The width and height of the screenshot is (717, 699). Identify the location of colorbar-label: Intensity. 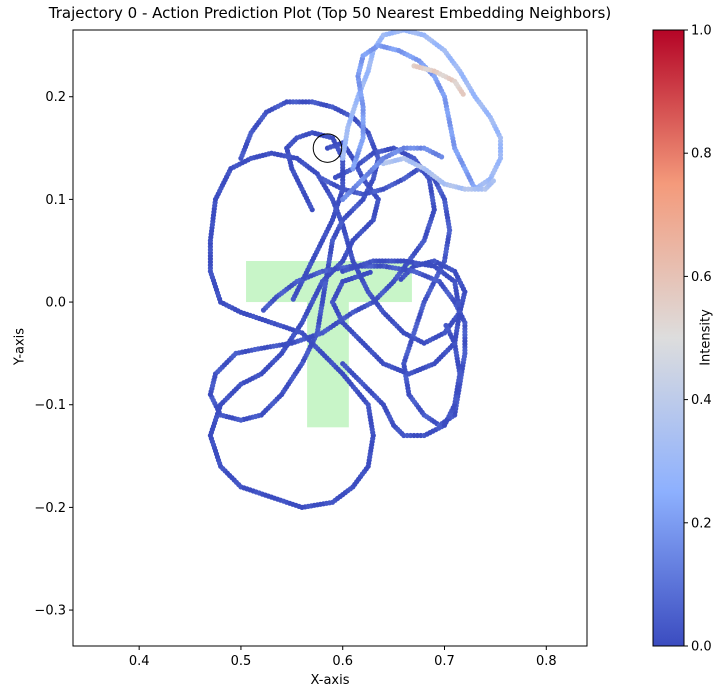
(706, 337).